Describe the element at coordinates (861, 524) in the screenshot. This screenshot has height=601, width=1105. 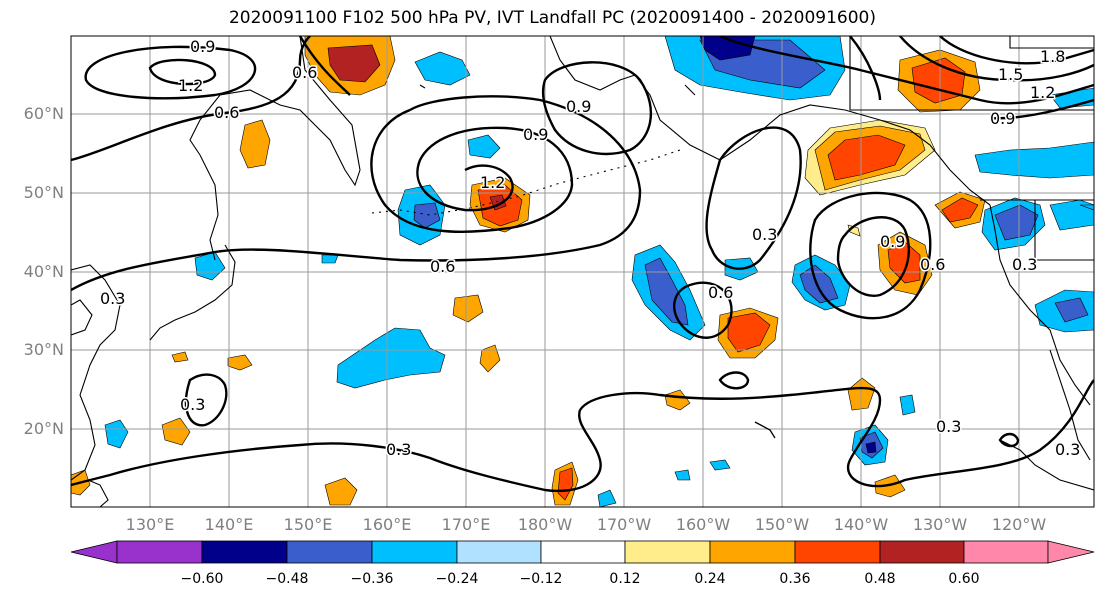
I see `longitude-label: 140°W` at that location.